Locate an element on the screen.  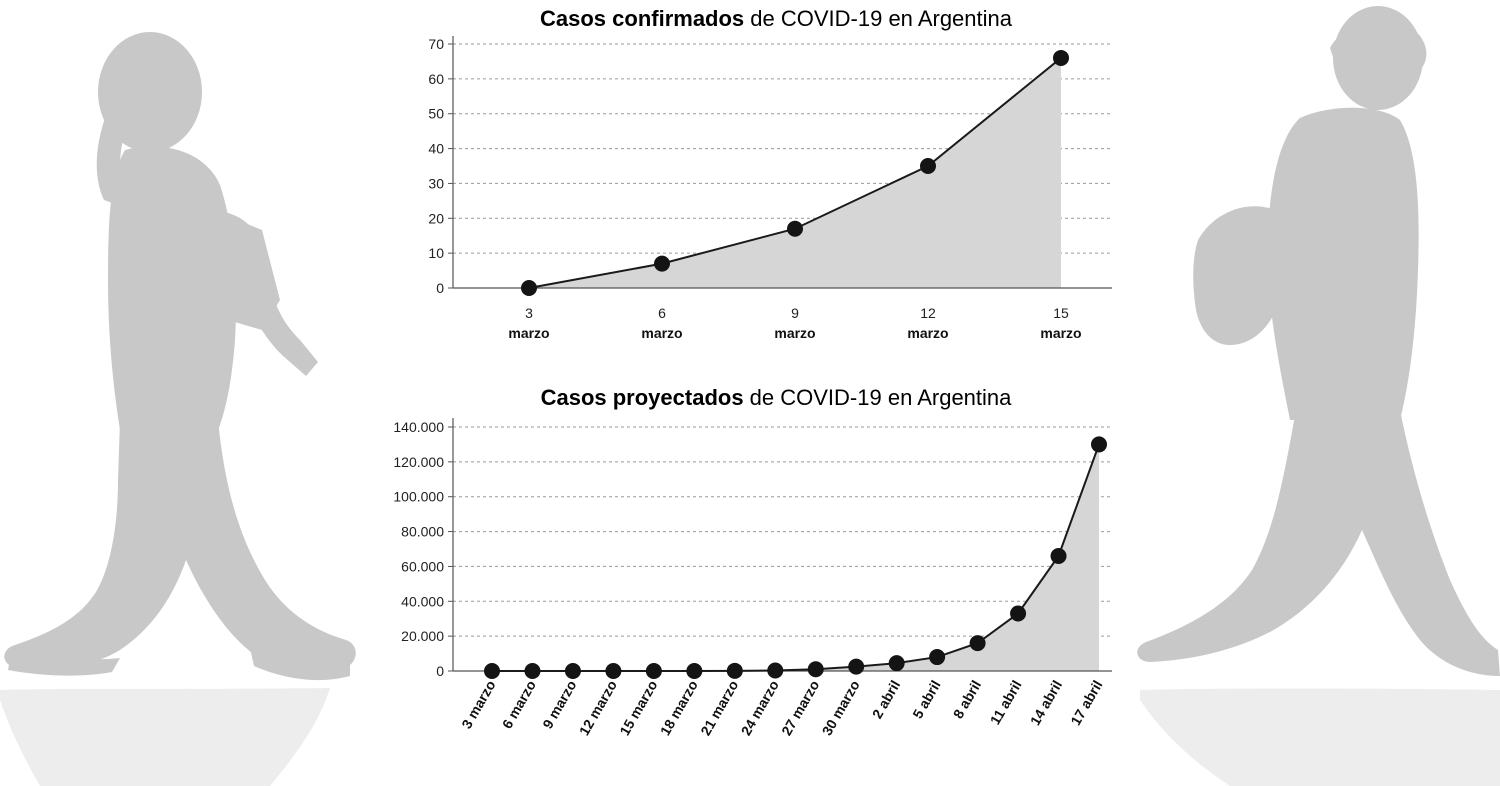
y-tick-label: 60.000 is located at coordinates (422, 566).